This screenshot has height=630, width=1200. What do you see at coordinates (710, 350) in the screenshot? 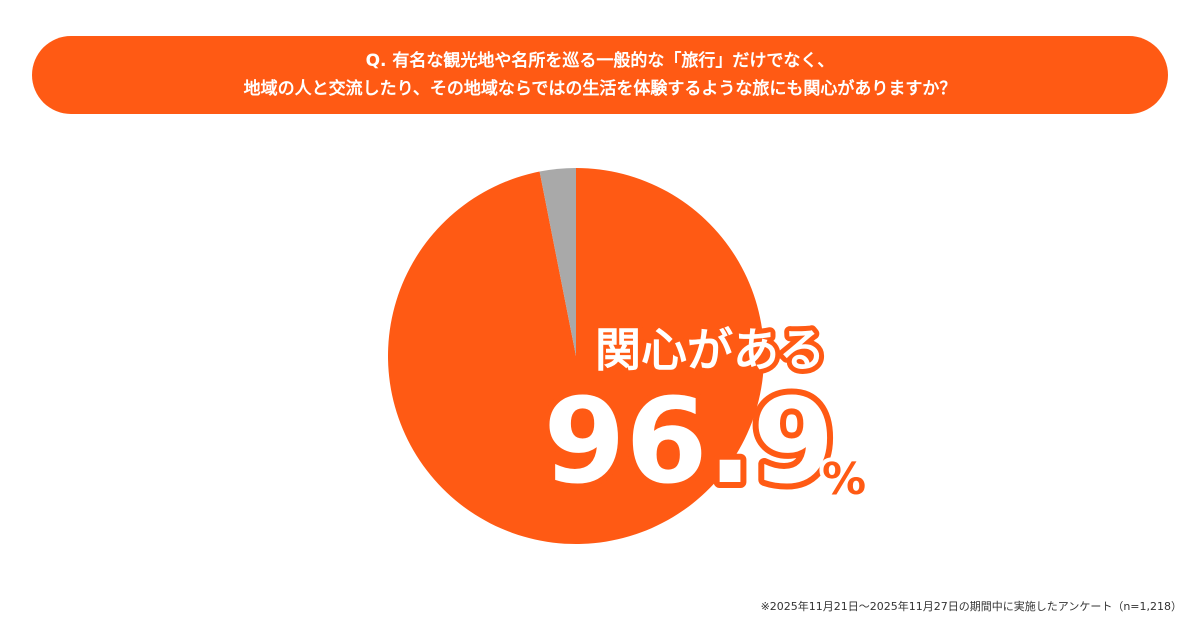
I see `highlight-label: 関心がある` at bounding box center [710, 350].